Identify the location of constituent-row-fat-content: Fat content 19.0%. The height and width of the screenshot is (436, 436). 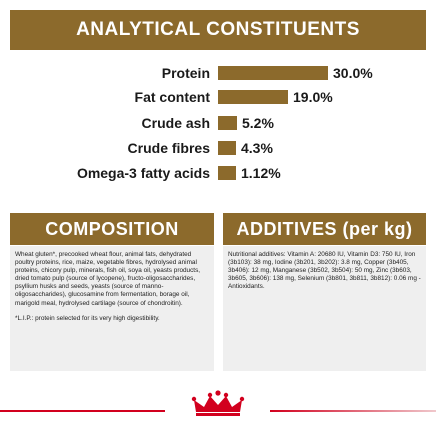
(218, 97).